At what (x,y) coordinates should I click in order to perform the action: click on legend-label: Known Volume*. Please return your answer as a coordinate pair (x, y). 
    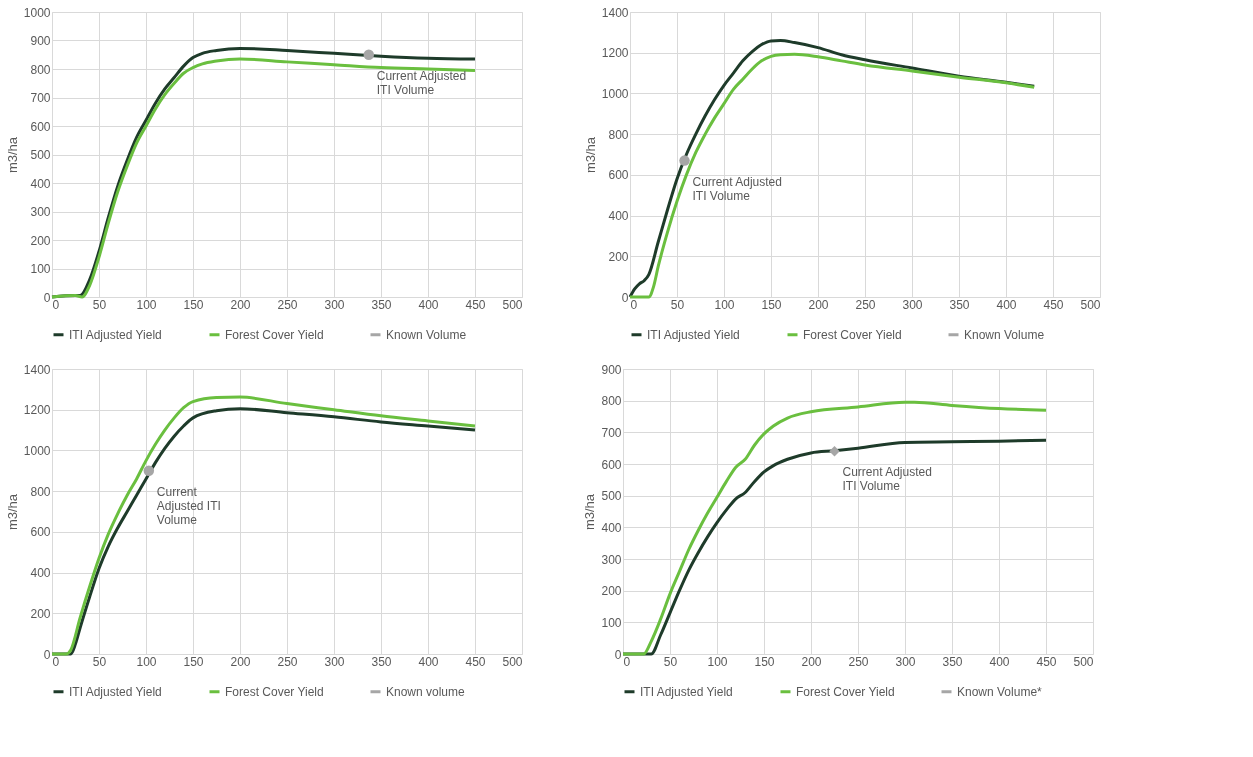
    Looking at the image, I should click on (1000, 691).